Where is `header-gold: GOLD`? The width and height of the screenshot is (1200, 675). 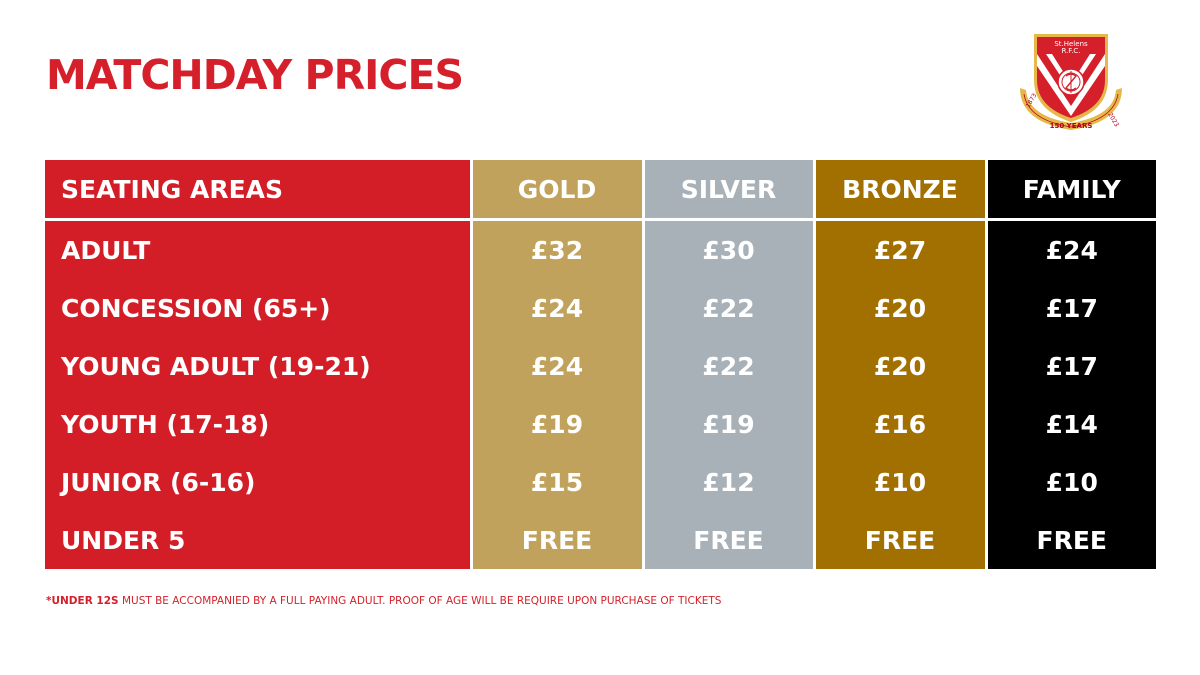
header-gold: GOLD is located at coordinates (558, 190).